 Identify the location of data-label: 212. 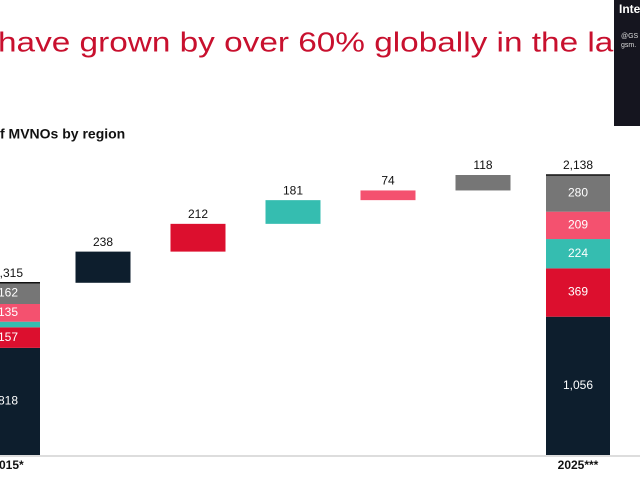
(198, 214).